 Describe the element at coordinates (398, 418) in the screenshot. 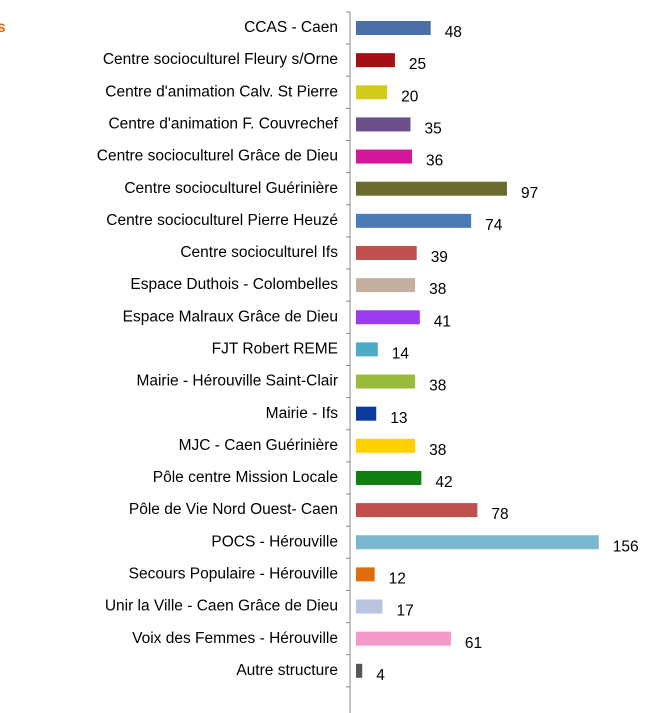

I see `value-label: 13` at that location.